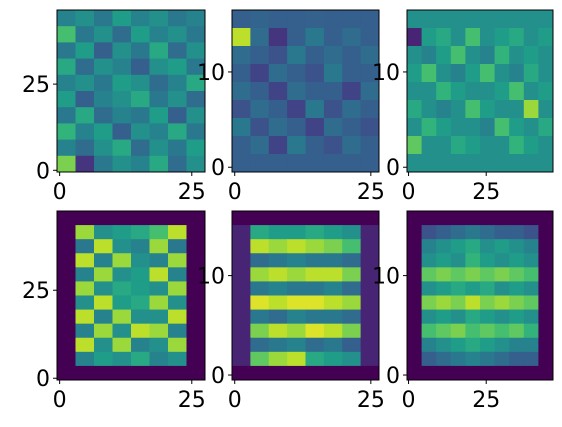 This screenshot has width=562, height=427. What do you see at coordinates (60, 192) in the screenshot?
I see `x-tick-label: 0` at bounding box center [60, 192].